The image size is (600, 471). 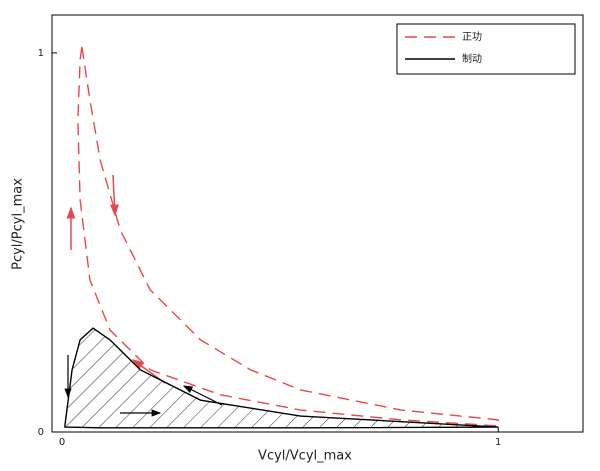 What do you see at coordinates (498, 442) in the screenshot?
I see `x-tick-label: 1` at bounding box center [498, 442].